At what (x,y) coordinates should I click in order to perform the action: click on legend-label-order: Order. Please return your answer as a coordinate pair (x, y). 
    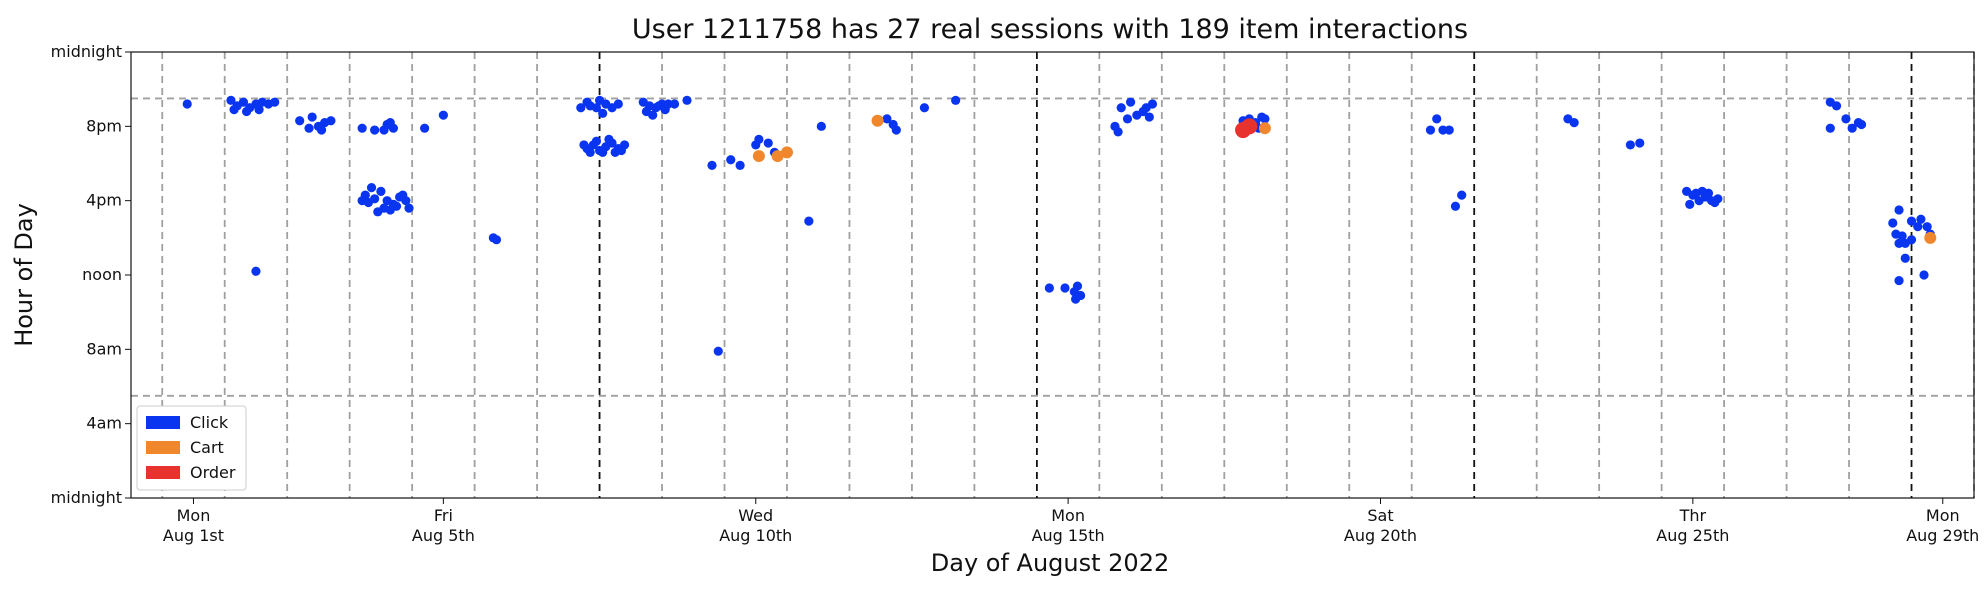
    Looking at the image, I should click on (213, 472).